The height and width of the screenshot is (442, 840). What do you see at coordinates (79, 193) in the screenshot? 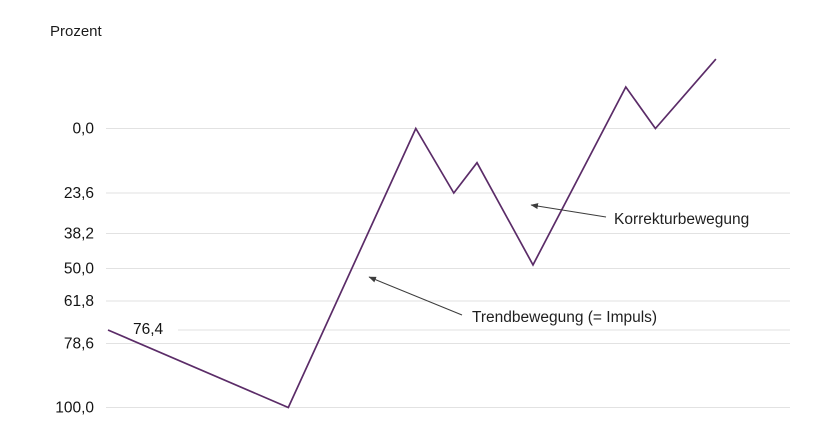
I see `y-tick-label-23,6: 23,6` at bounding box center [79, 193].